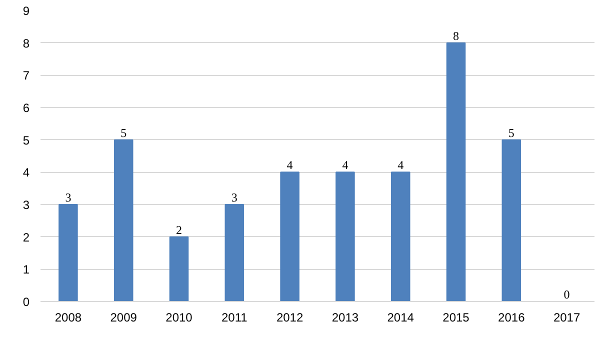 This screenshot has width=612, height=343. Describe the element at coordinates (566, 317) in the screenshot. I see `x-tick-label: 2017` at that location.